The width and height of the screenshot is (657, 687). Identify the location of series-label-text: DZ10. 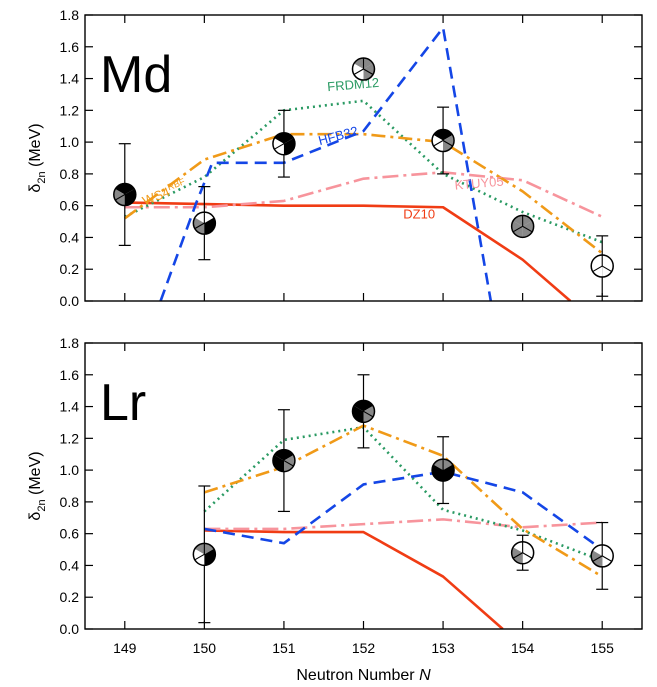
(419, 213).